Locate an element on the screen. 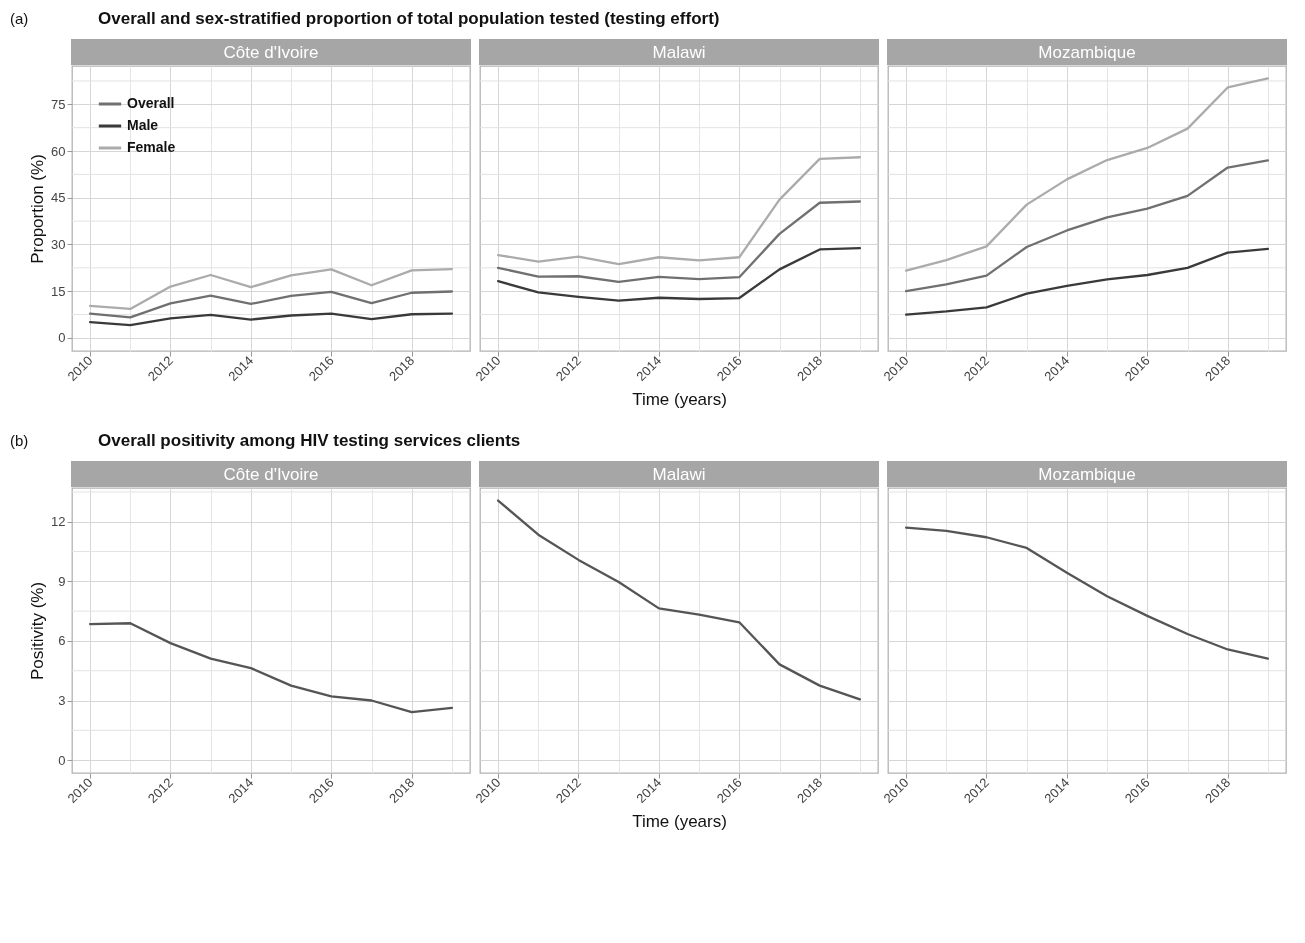 The image size is (1305, 943). y-tick-label: 60 is located at coordinates (58, 151).